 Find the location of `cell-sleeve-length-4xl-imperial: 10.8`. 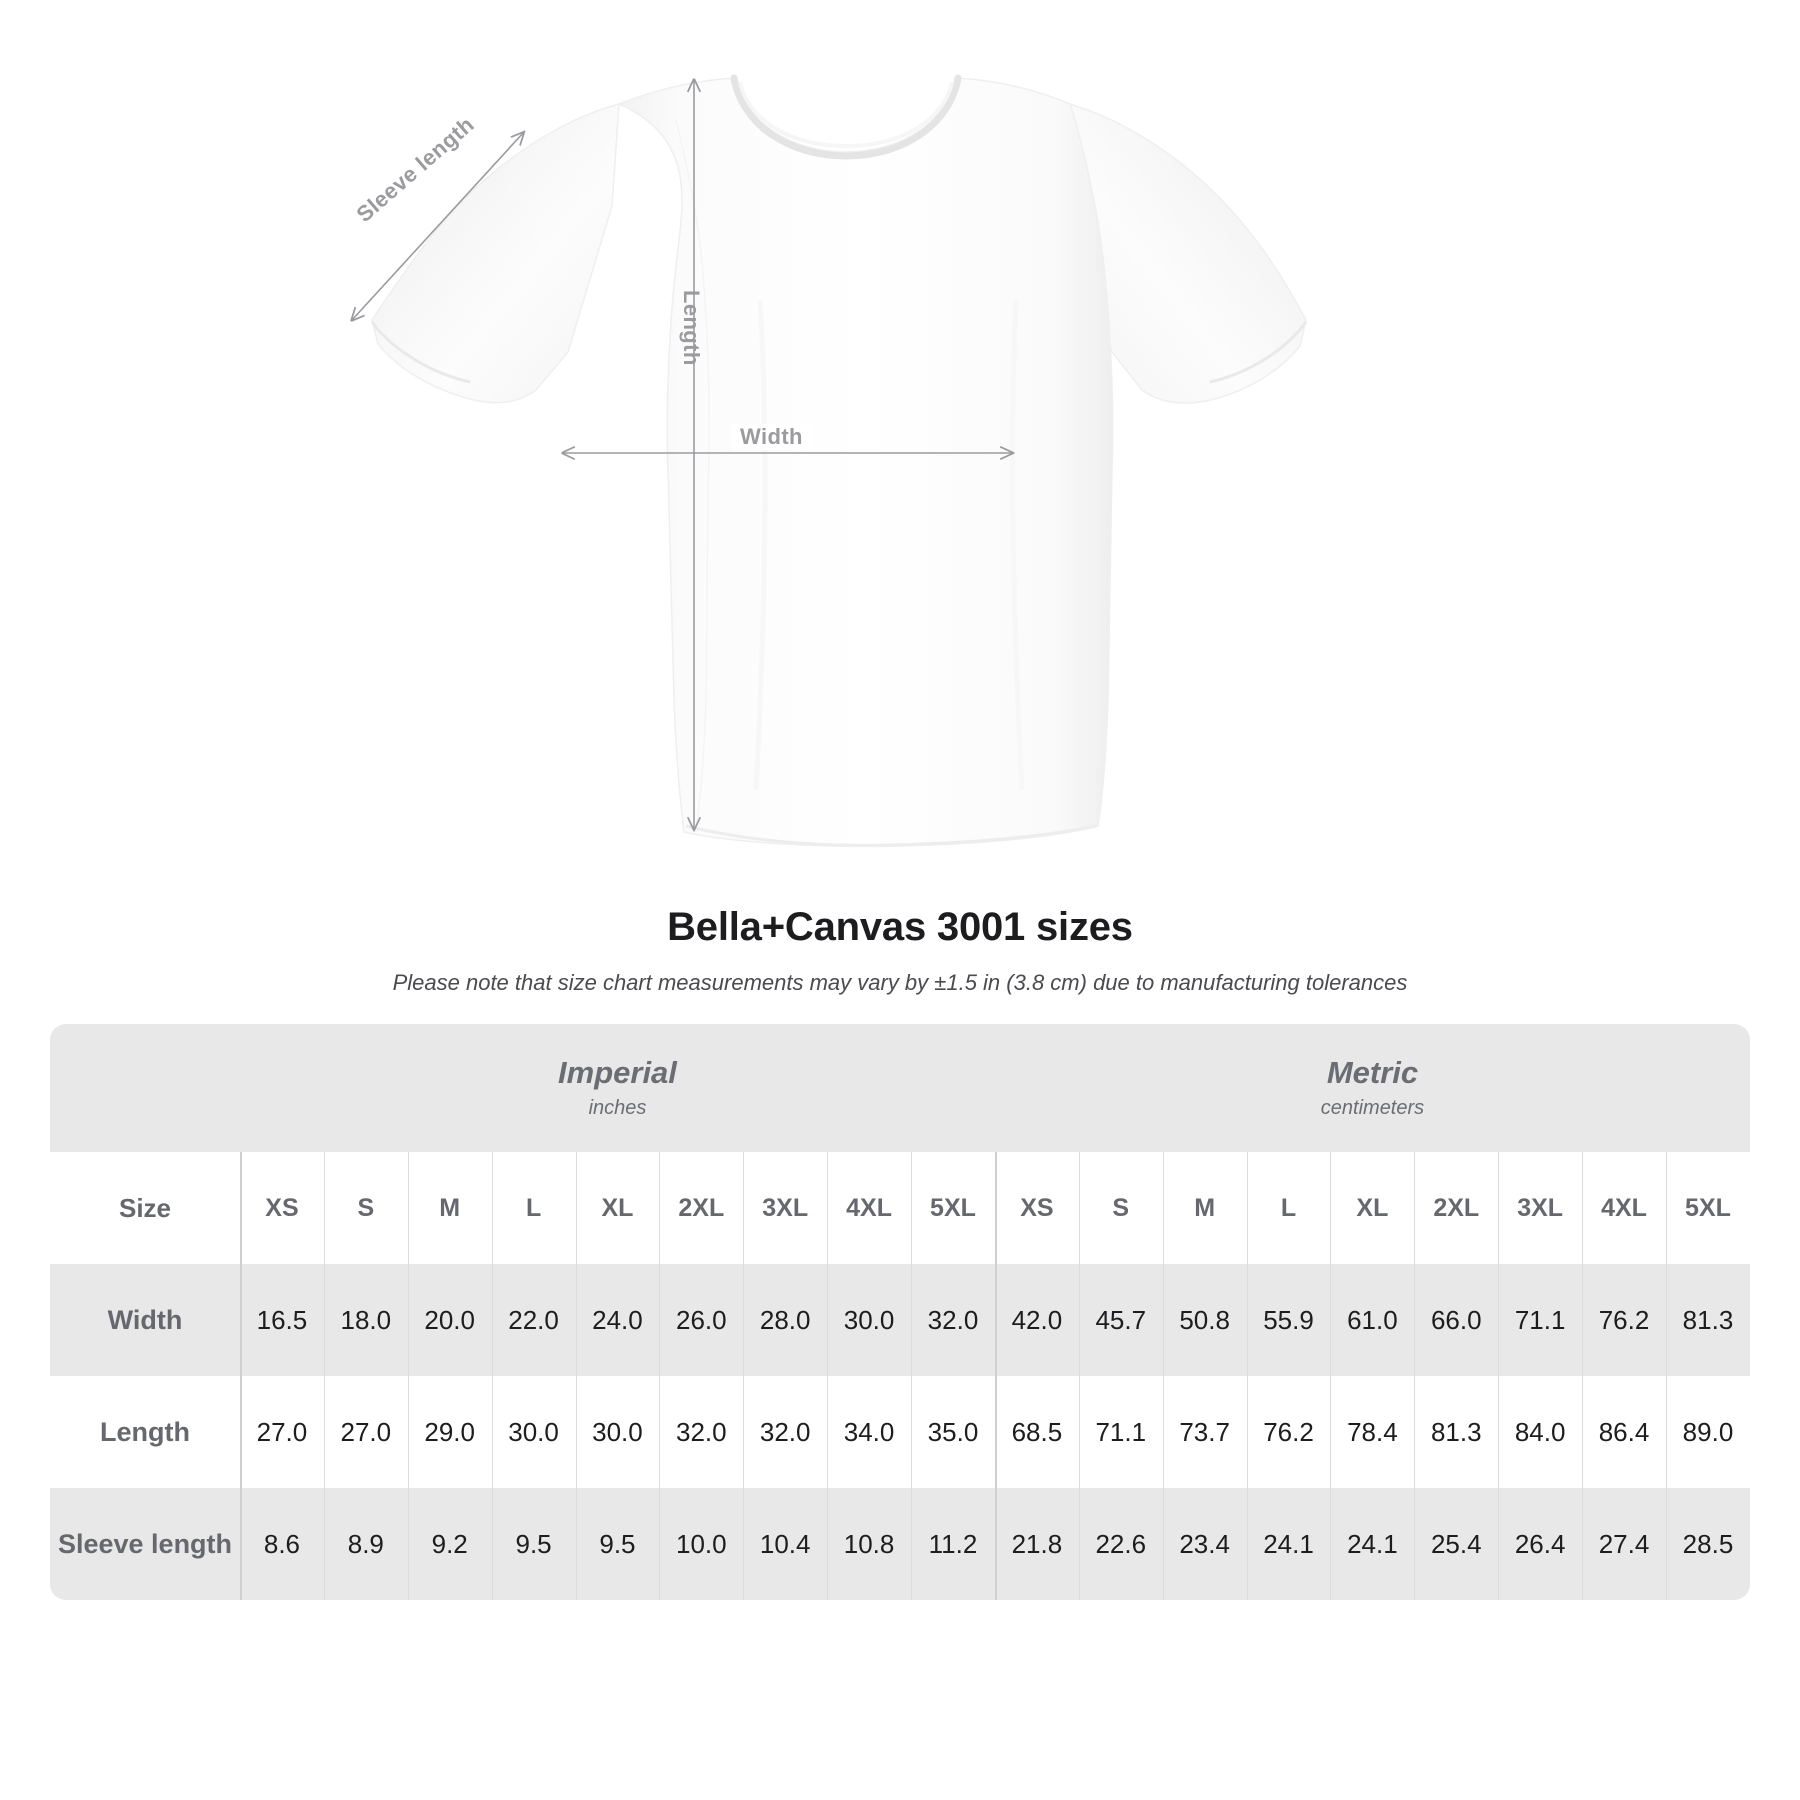

cell-sleeve-length-4xl-imperial: 10.8 is located at coordinates (869, 1544).